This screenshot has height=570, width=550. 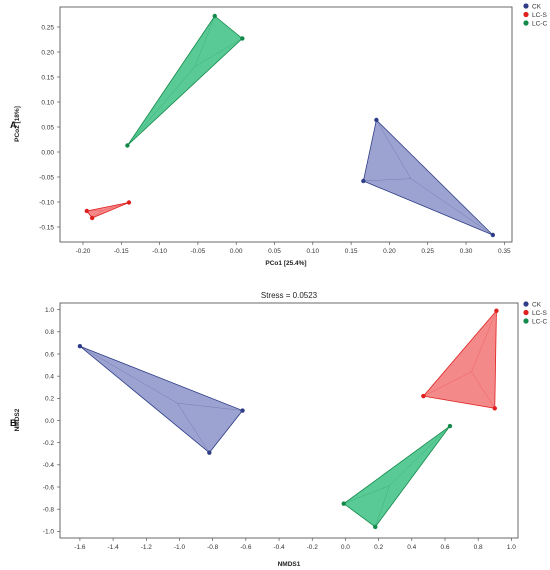 What do you see at coordinates (444, 547) in the screenshot?
I see `x-tick-label: 0.6` at bounding box center [444, 547].